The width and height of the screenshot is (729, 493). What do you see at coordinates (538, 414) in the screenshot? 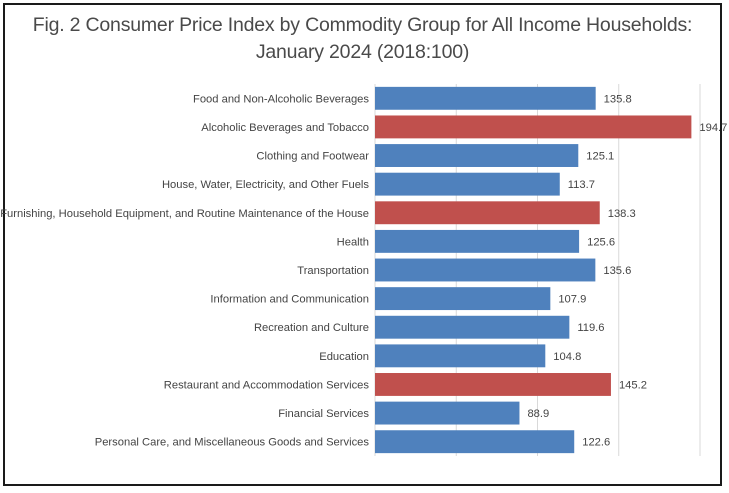
I see `value-label: 88.9` at bounding box center [538, 414].